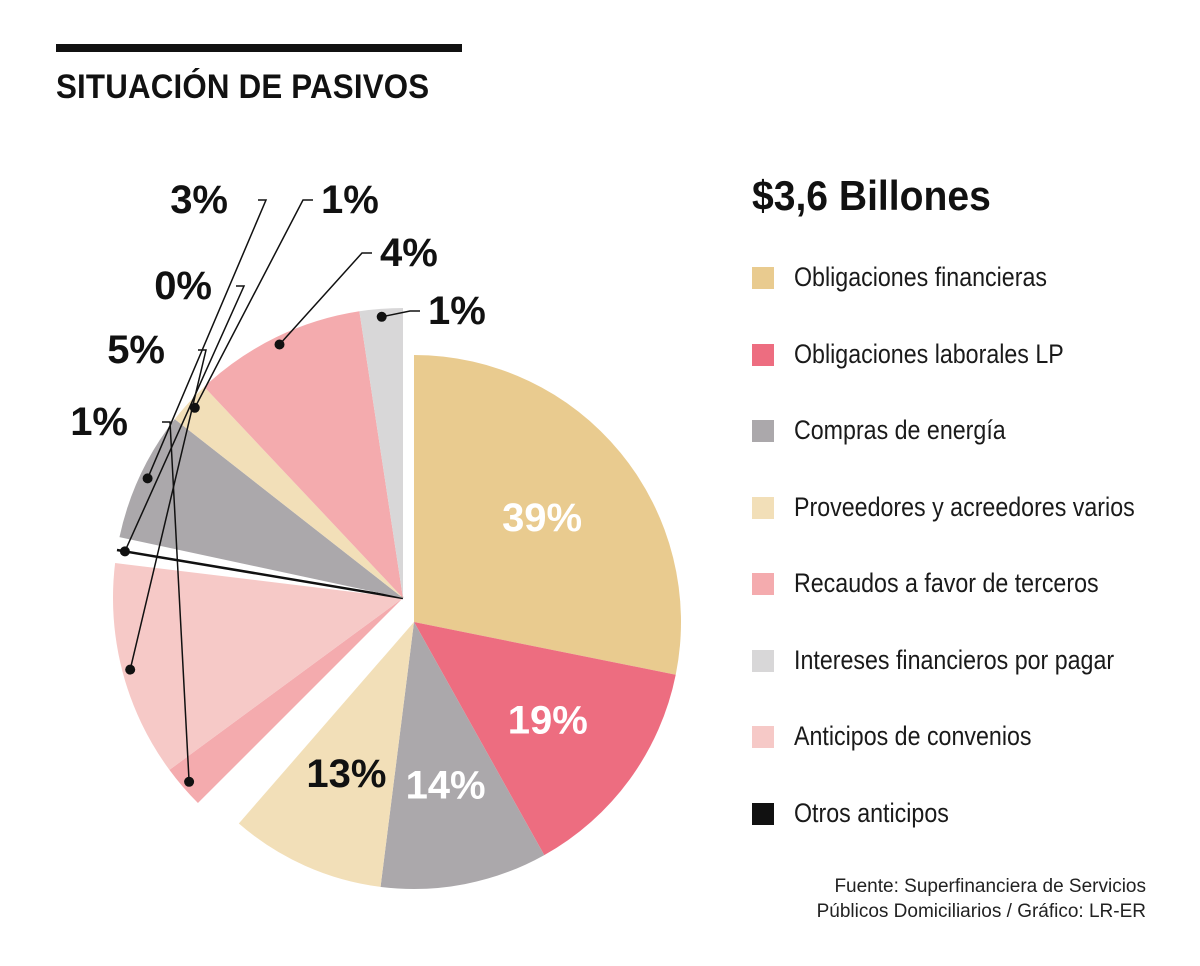  Describe the element at coordinates (971, 829) in the screenshot. I see `legend-item-otros-anticipos: Otros anticipos` at that location.